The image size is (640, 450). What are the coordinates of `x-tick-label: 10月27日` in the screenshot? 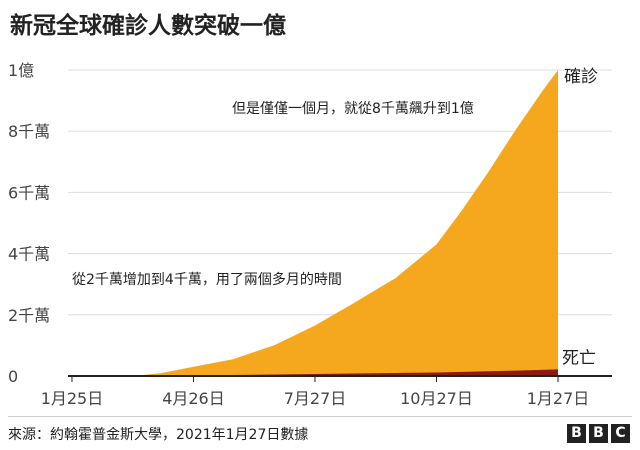 It's located at (436, 398).